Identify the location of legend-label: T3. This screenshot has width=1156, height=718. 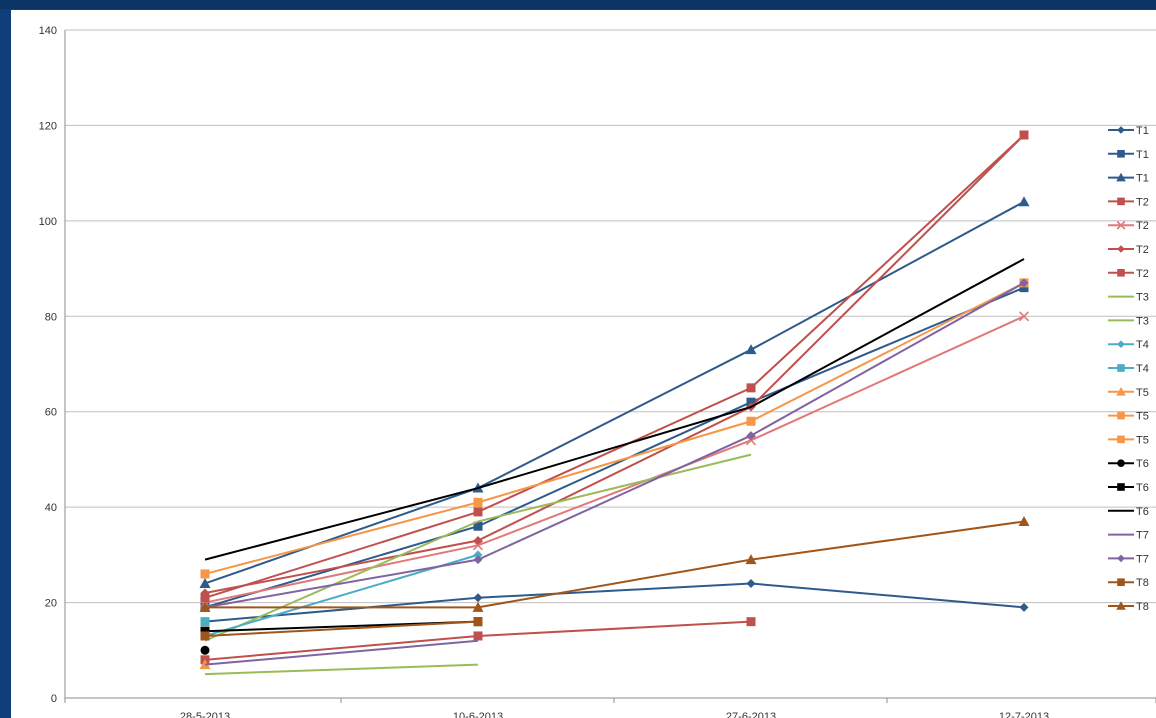
(1142, 321).